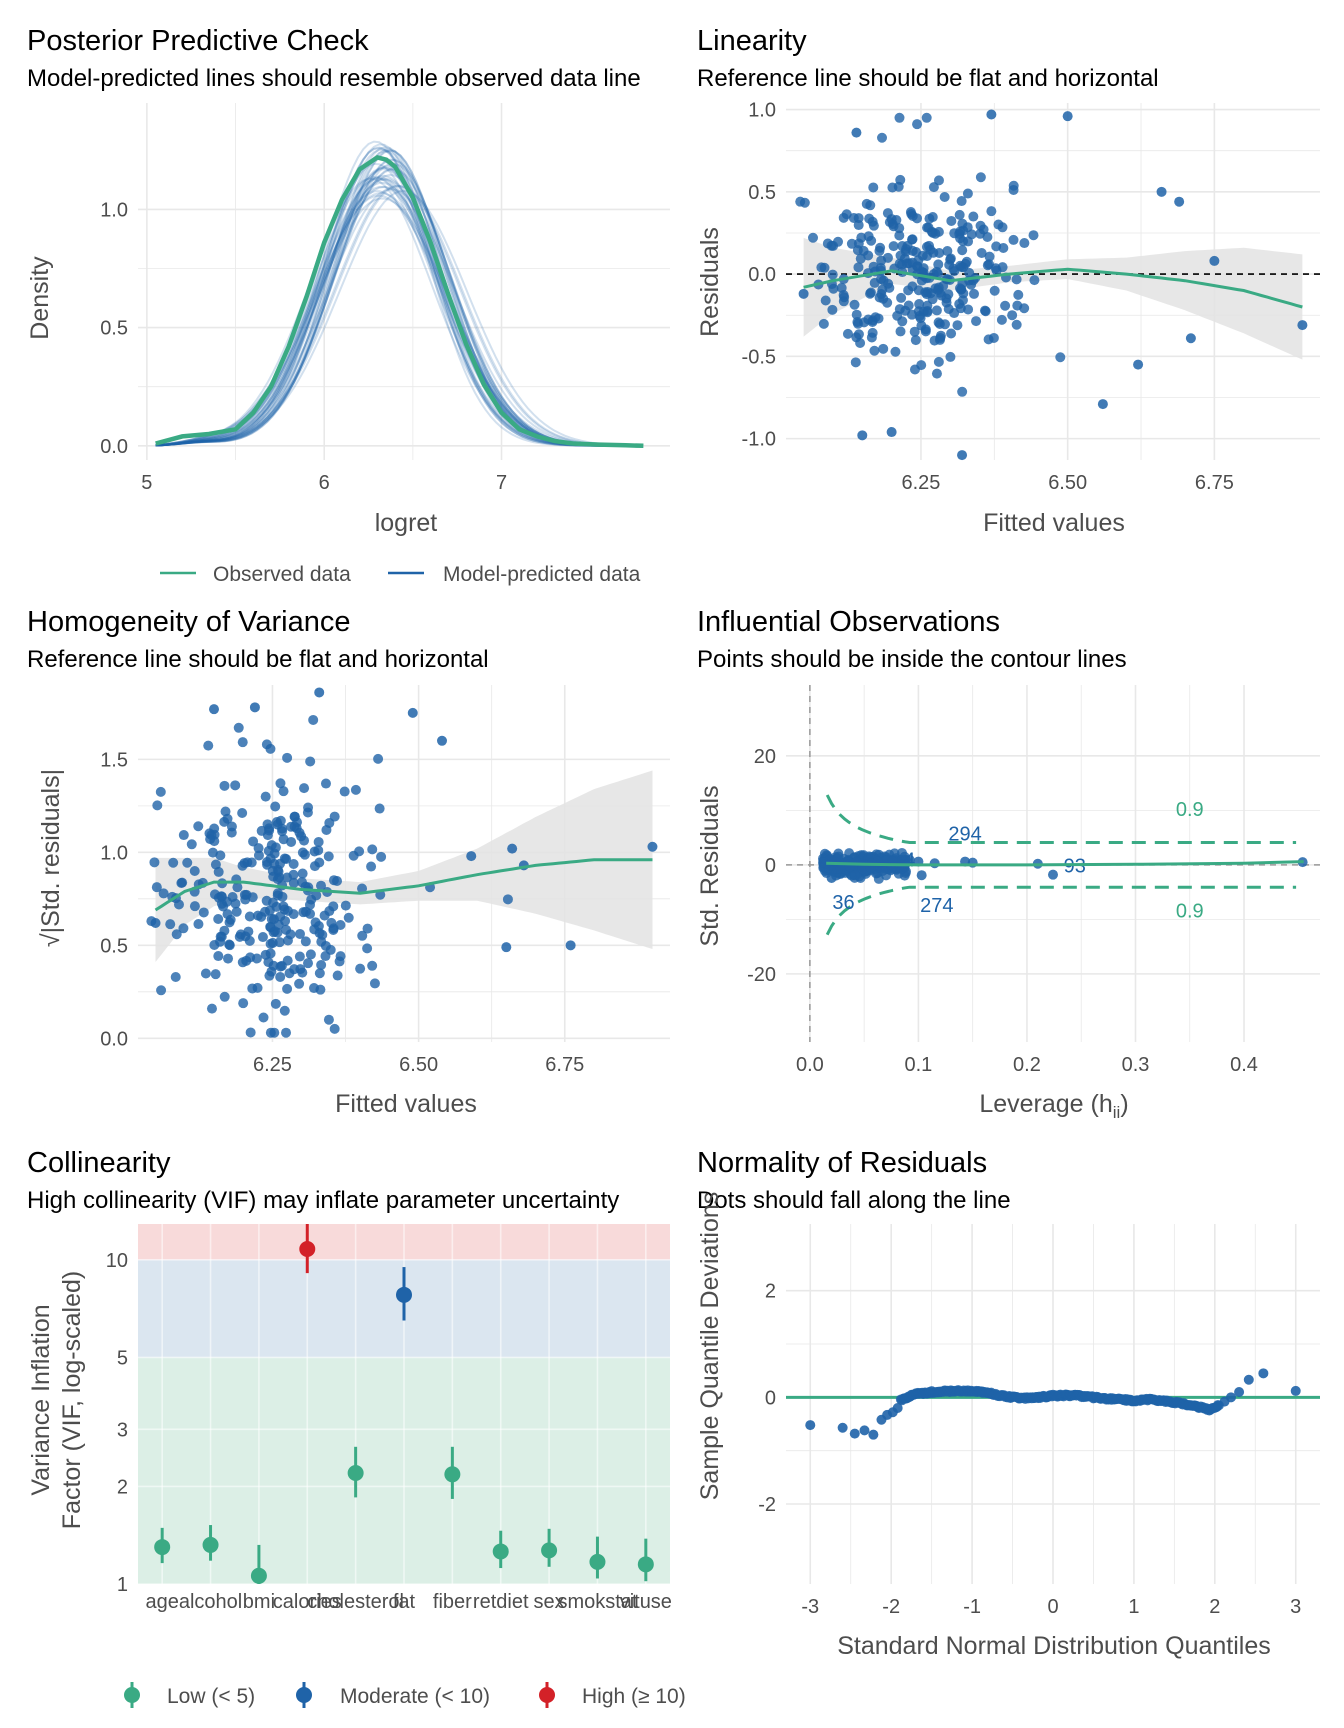 The width and height of the screenshot is (1344, 1728). Describe the element at coordinates (1190, 810) in the screenshot. I see `contour-label-upper: 0.9` at that location.